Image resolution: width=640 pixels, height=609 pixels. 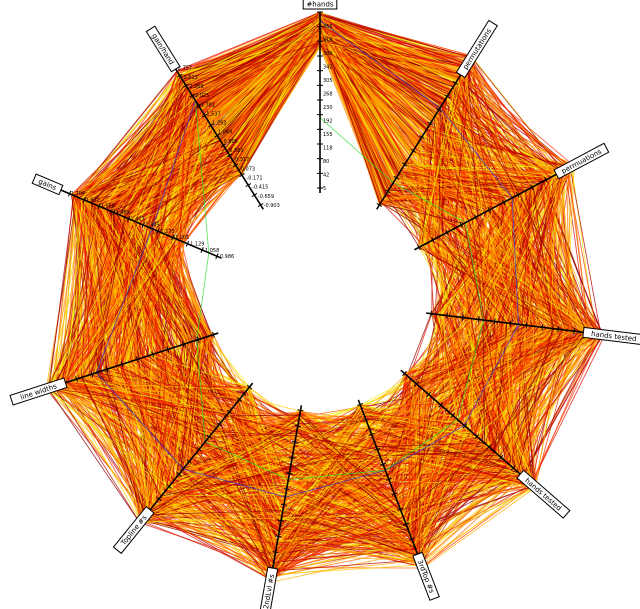 What do you see at coordinates (78, 194) in the screenshot?
I see `tick-label: 1.704` at bounding box center [78, 194].